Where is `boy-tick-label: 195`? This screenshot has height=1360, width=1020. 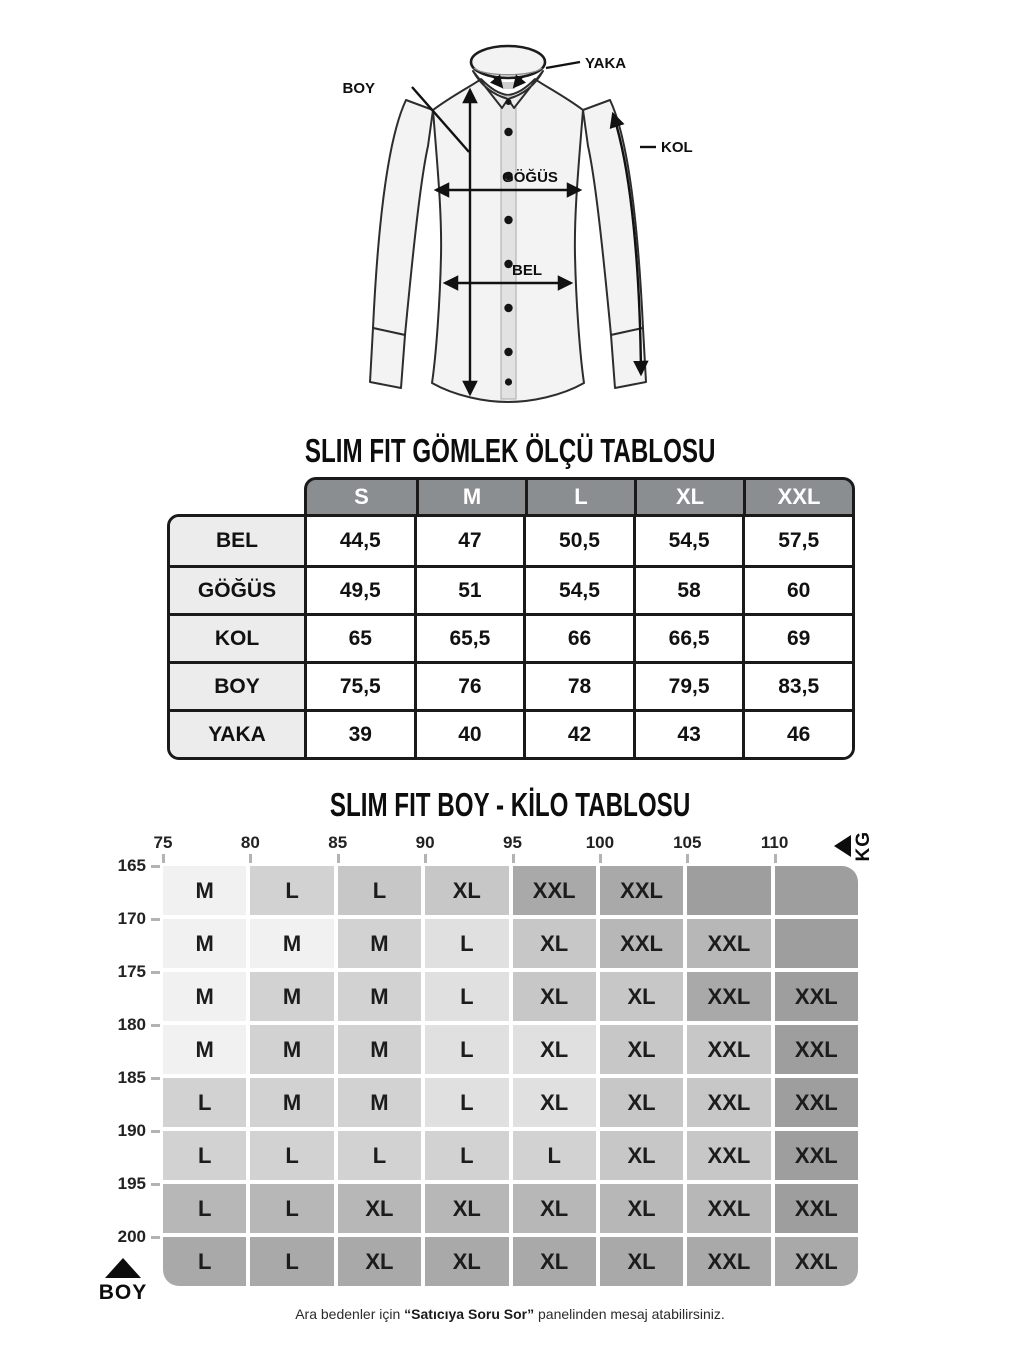
boy-tick-label: 195 is located at coordinates (131, 1183).